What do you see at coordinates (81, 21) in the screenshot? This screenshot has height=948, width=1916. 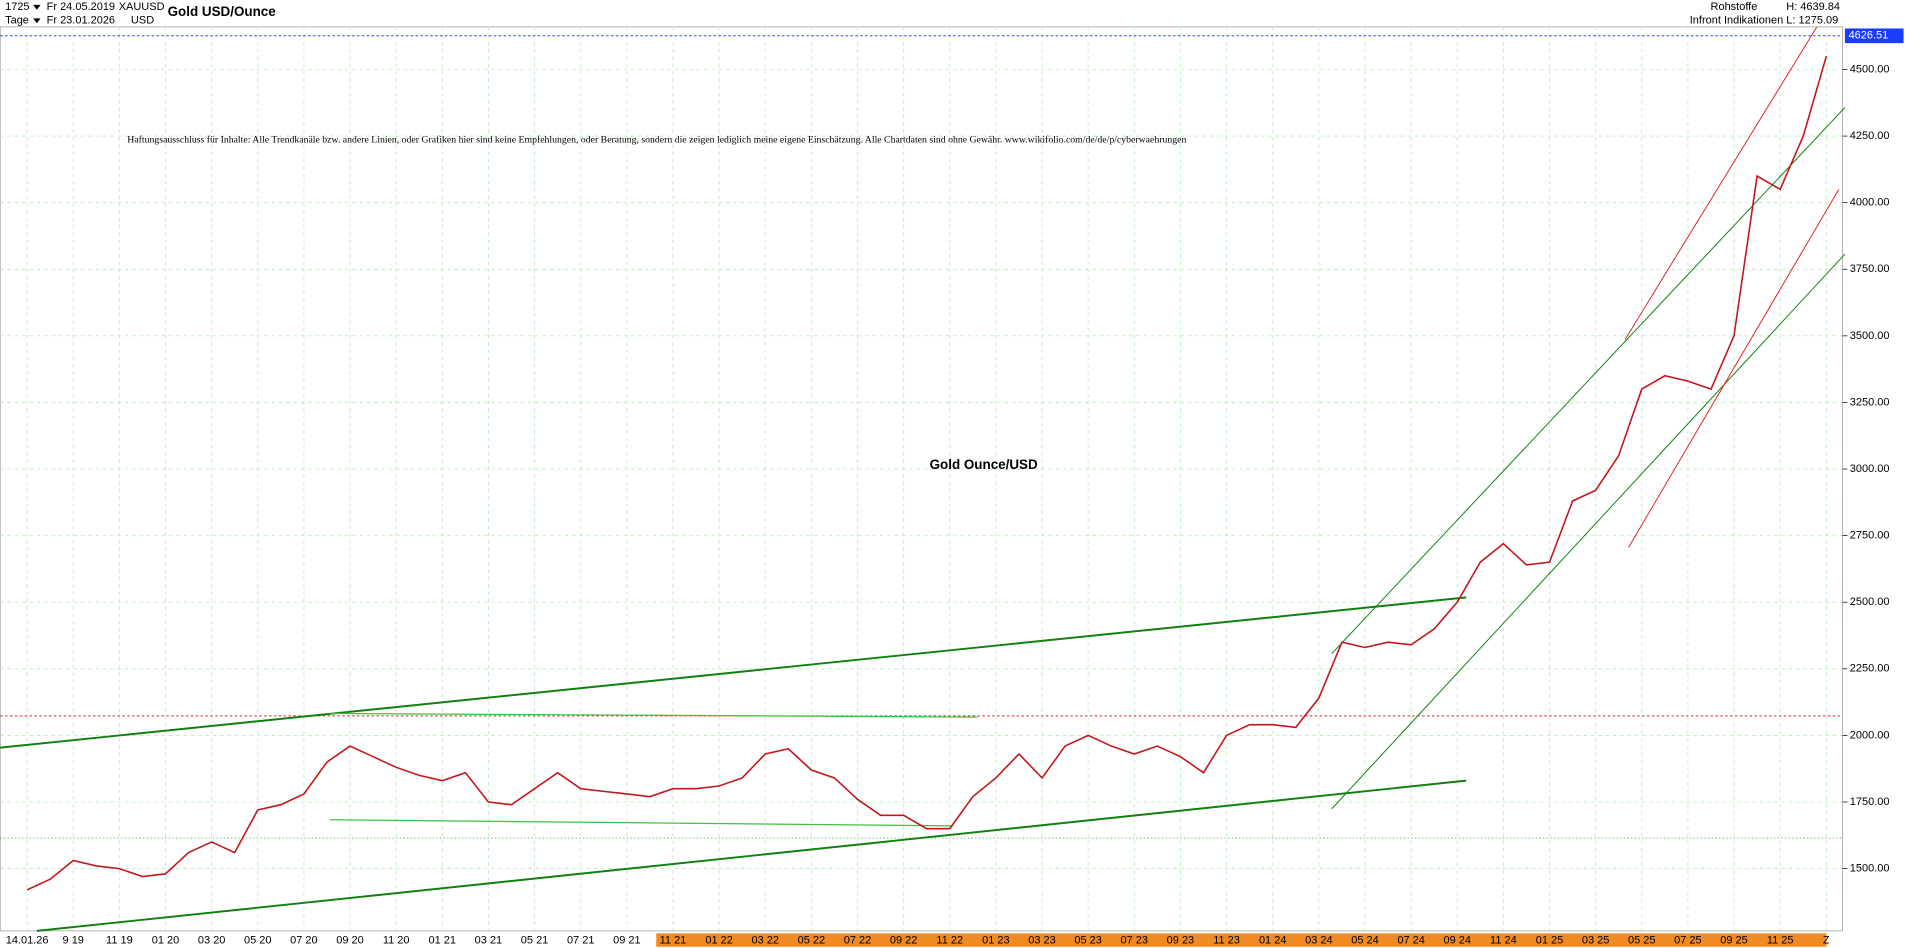 I see `to-date: Fr 23.01.2026` at bounding box center [81, 21].